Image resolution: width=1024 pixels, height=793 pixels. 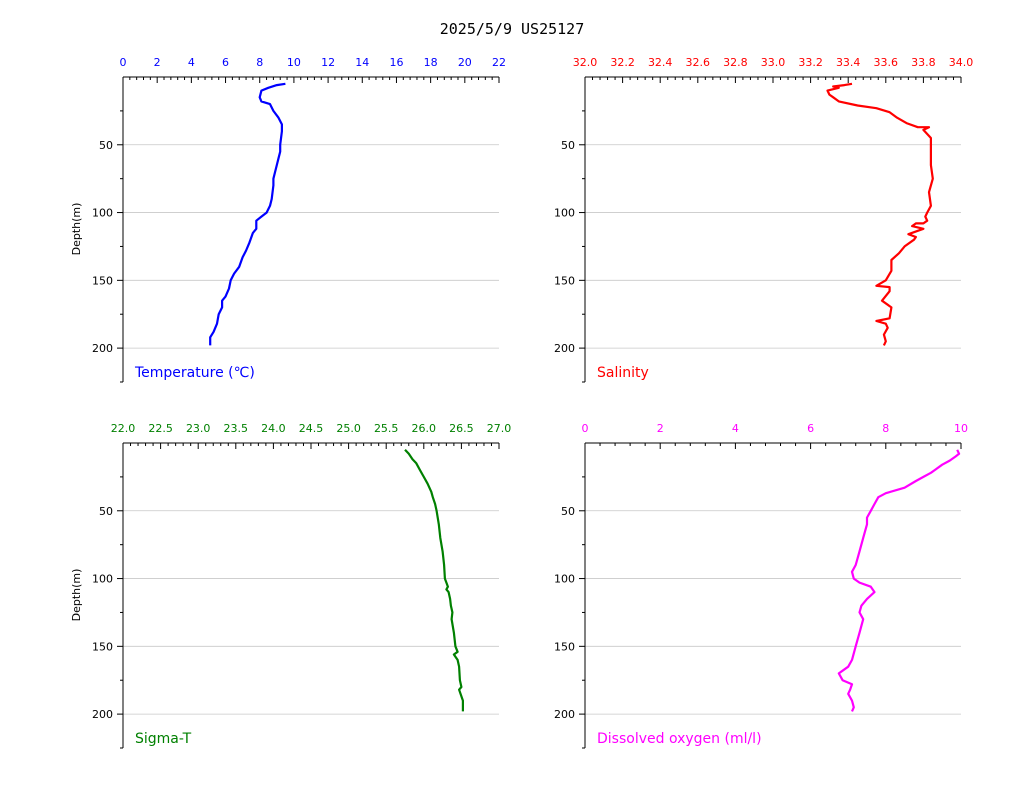 I want to click on temperature-x-tick-label-8: 16, so click(x=396, y=62).